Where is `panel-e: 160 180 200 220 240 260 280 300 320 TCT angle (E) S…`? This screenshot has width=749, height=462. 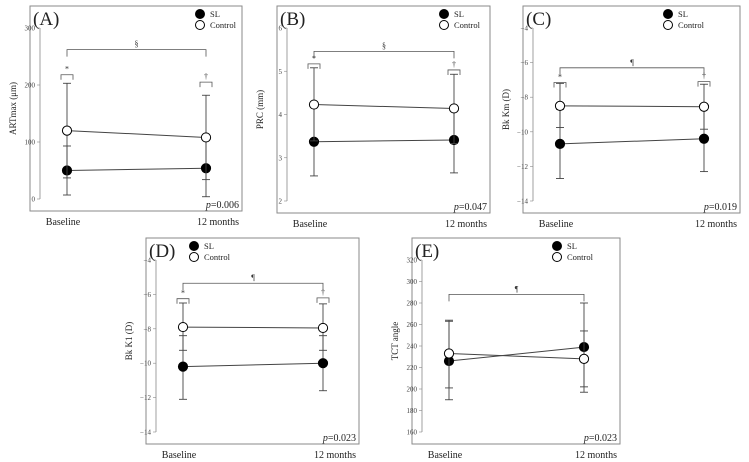 panel-e: 160 180 200 220 240 260 280 300 320 TCT angle (E) S… is located at coordinates (505, 349).